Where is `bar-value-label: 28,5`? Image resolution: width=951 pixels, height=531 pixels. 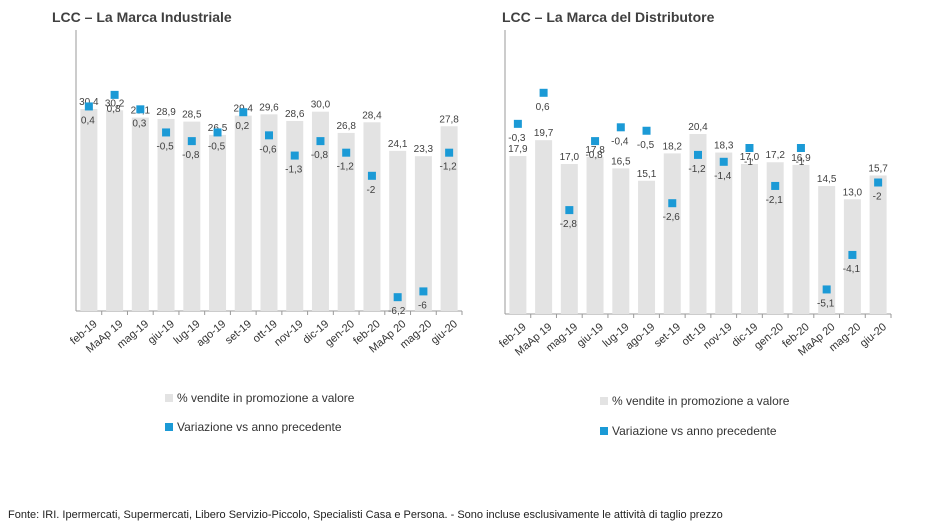
bar-value-label: 28,5 is located at coordinates (192, 115).